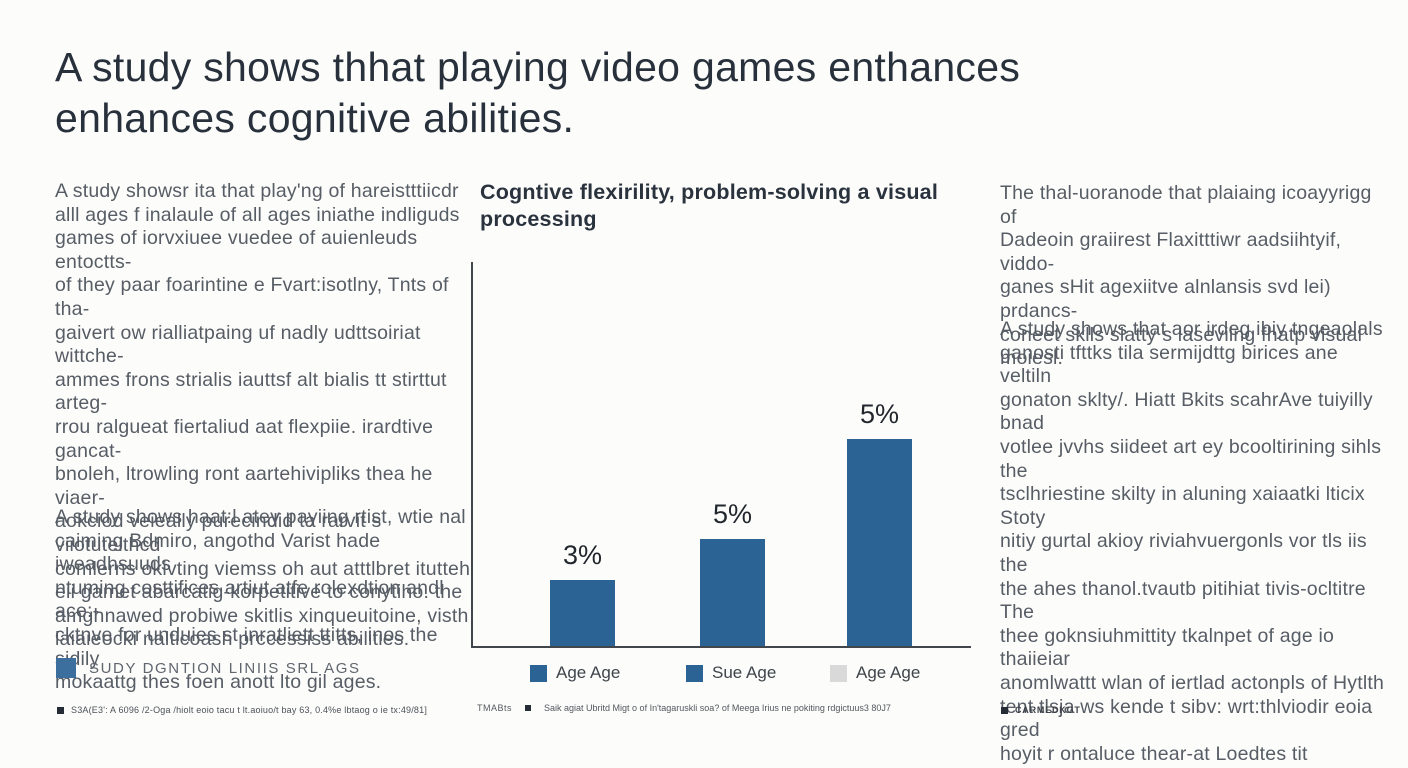 This screenshot has height=768, width=1408. I want to click on right-footnote: CARMEDKGT, so click(1041, 710).